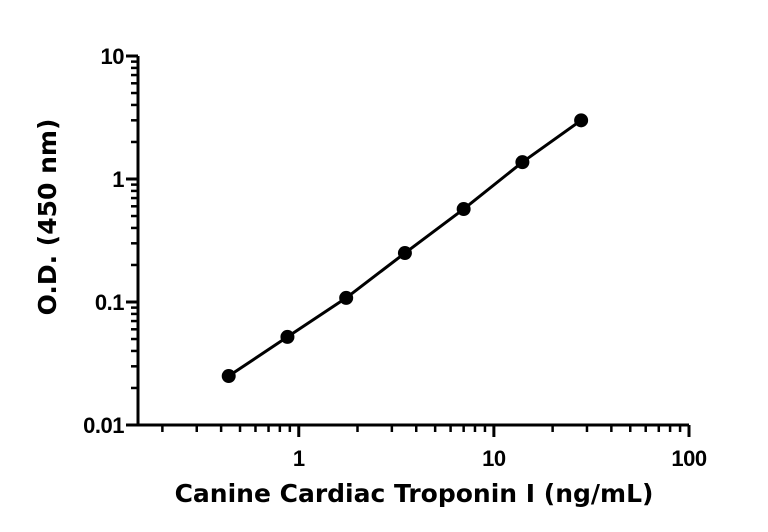 The width and height of the screenshot is (768, 532). What do you see at coordinates (103, 425) in the screenshot?
I see `y-tick-label: 0.01` at bounding box center [103, 425].